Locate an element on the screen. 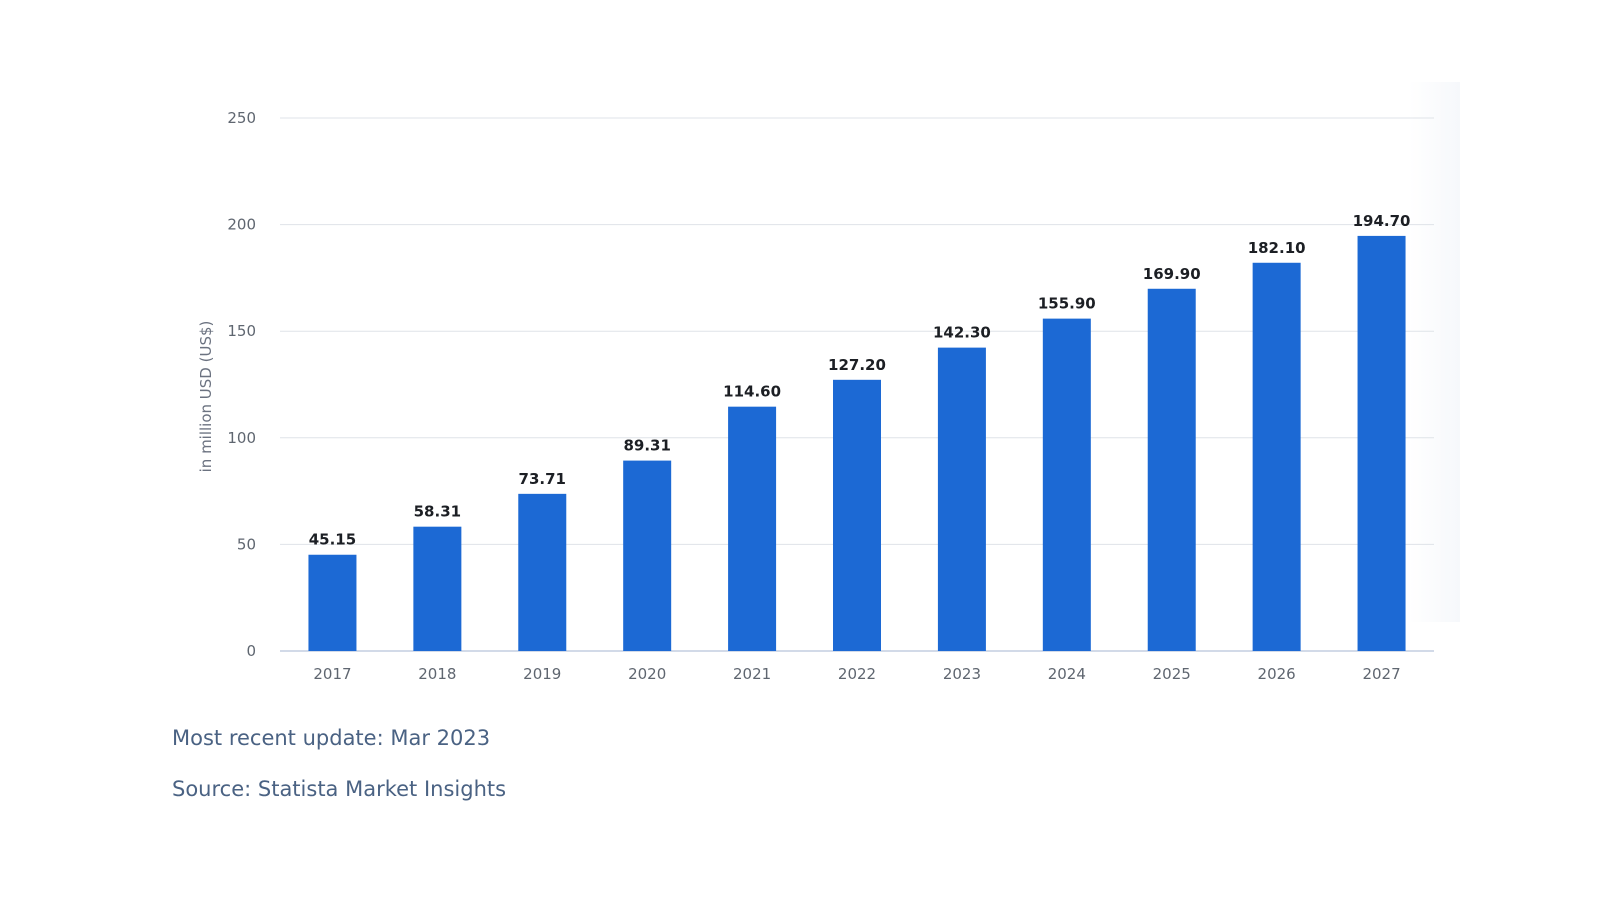 This screenshot has height=900, width=1600. y-axis-ticks: 0 50 100 150 200 250 is located at coordinates (241, 384).